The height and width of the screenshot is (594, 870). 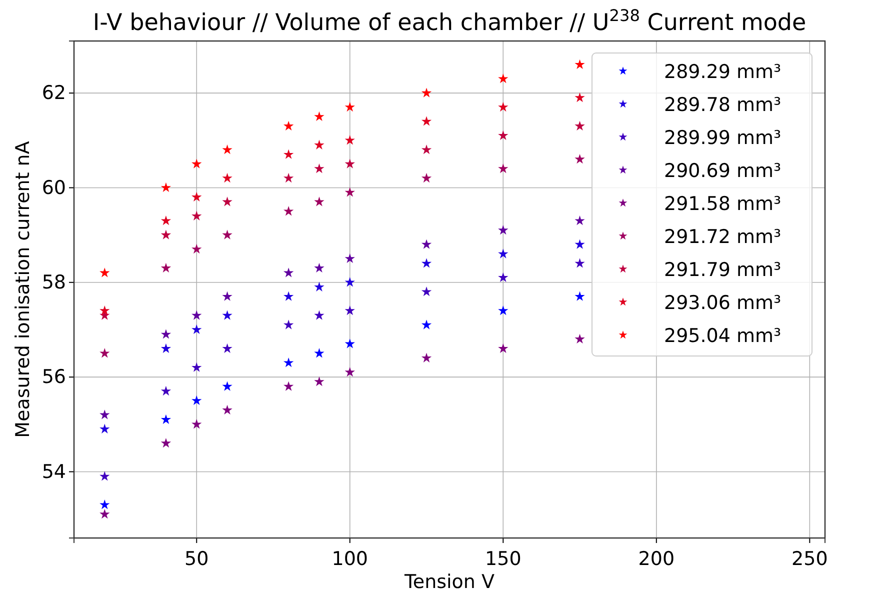 I want to click on x-tick-label: 50, so click(x=196, y=559).